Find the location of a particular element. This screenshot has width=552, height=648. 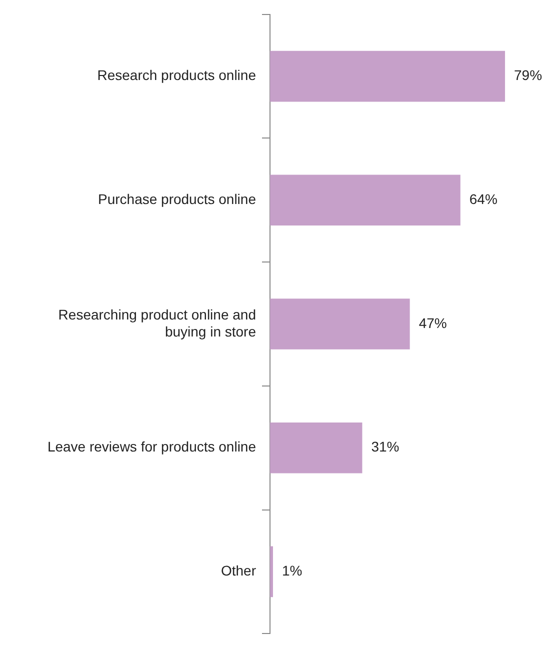

data-label: 47% is located at coordinates (432, 322).